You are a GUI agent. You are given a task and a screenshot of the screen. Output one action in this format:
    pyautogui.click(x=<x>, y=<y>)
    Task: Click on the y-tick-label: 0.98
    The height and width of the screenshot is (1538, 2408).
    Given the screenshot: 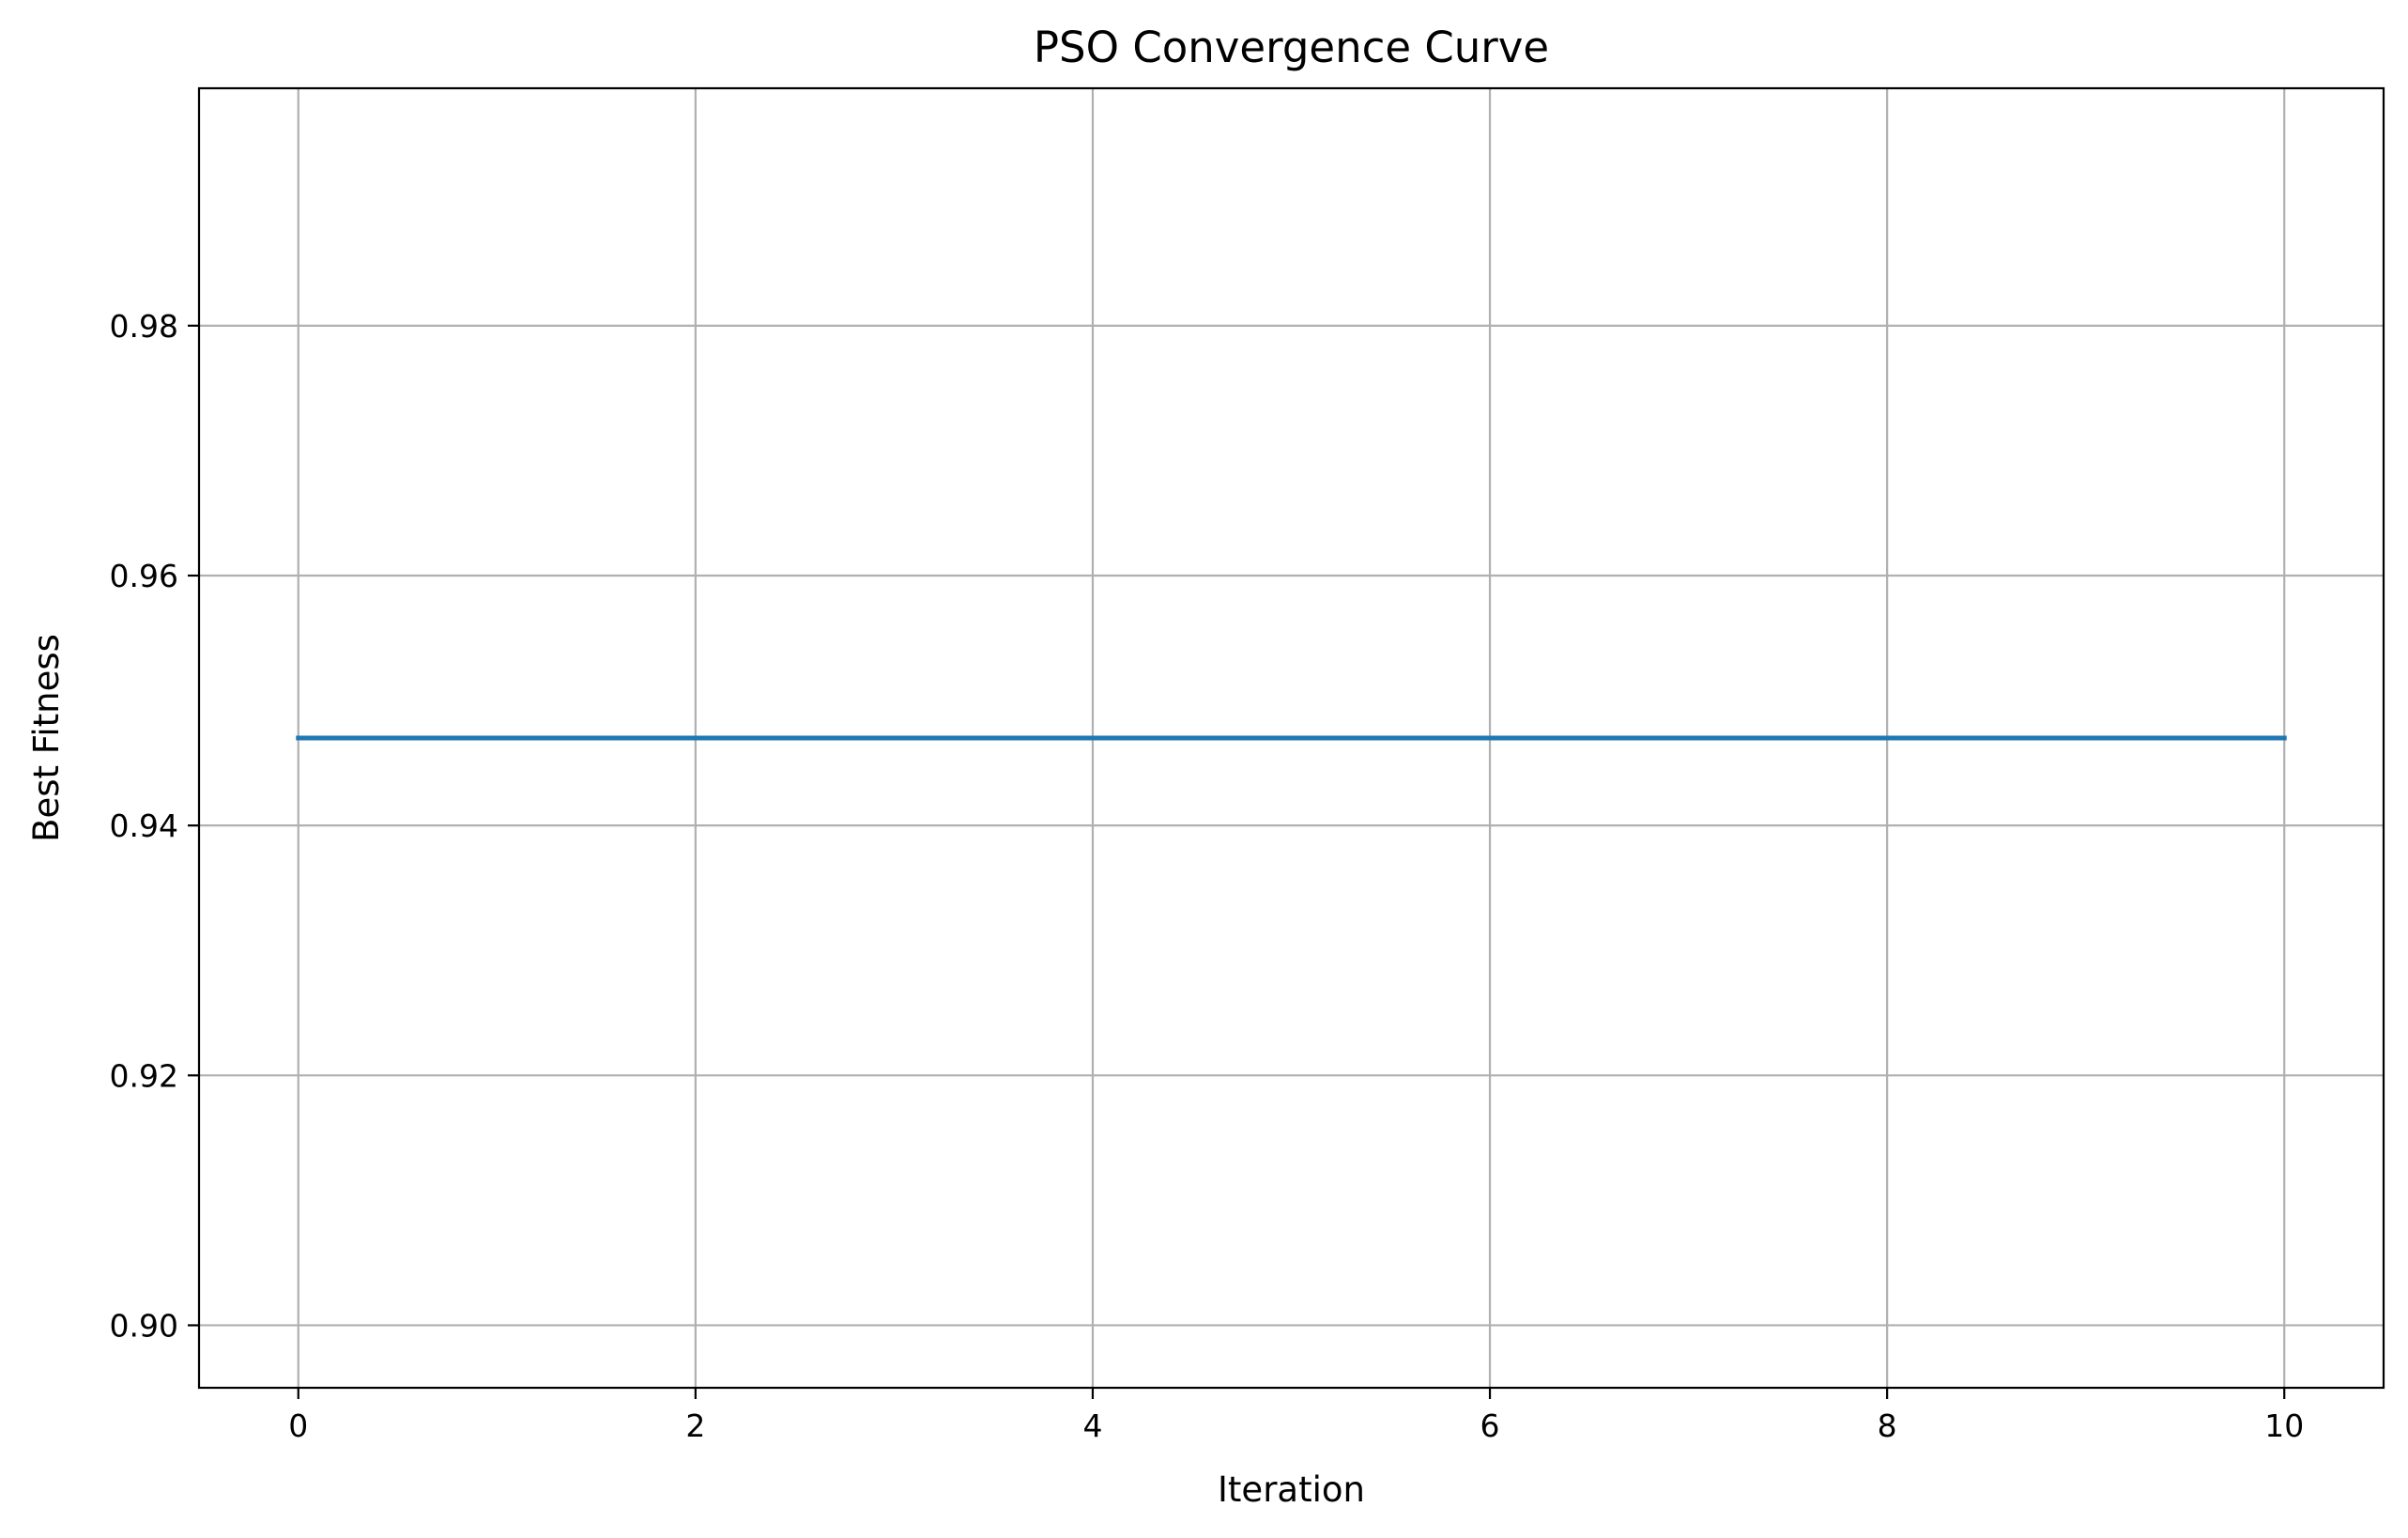 What is the action you would take?
    pyautogui.click(x=144, y=326)
    